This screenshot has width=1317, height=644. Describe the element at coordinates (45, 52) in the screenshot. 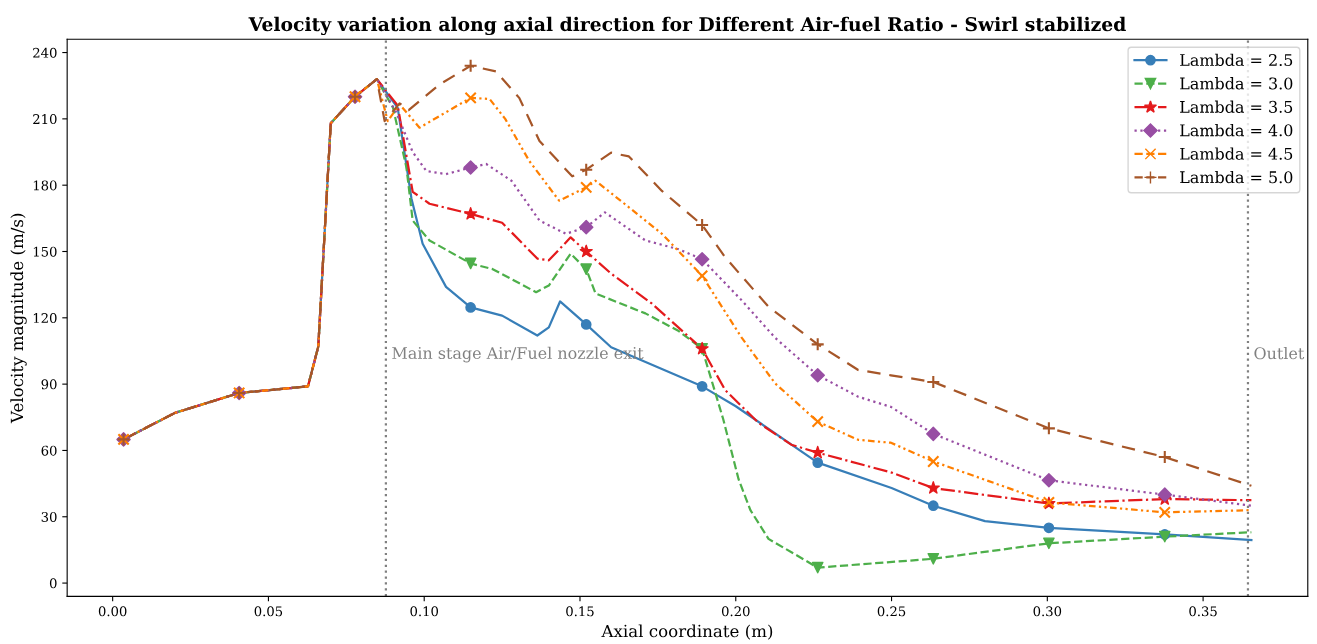

I see `y-tick-label: 240` at that location.